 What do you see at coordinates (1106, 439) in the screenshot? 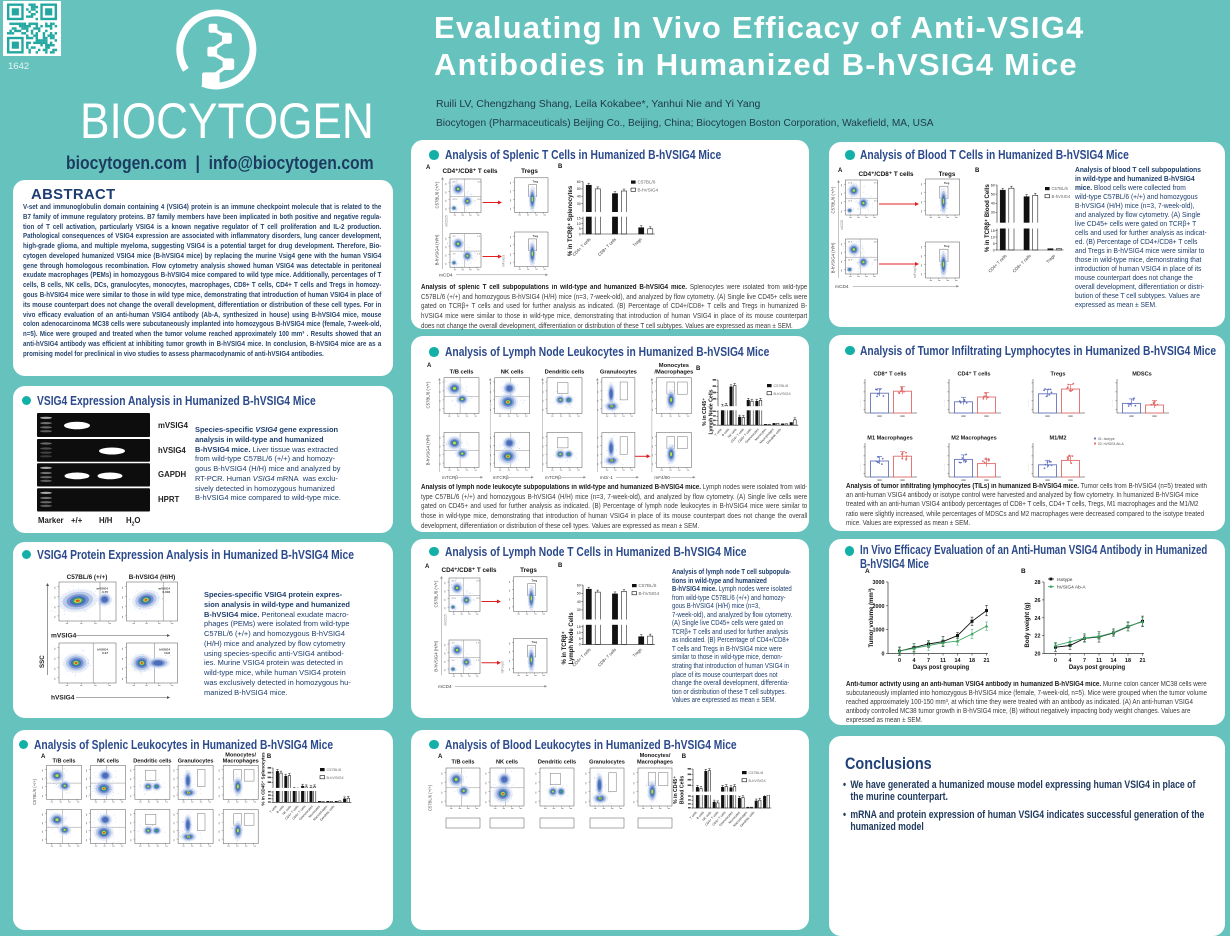
I see `svg-text: 01: Isotype` at bounding box center [1106, 439].